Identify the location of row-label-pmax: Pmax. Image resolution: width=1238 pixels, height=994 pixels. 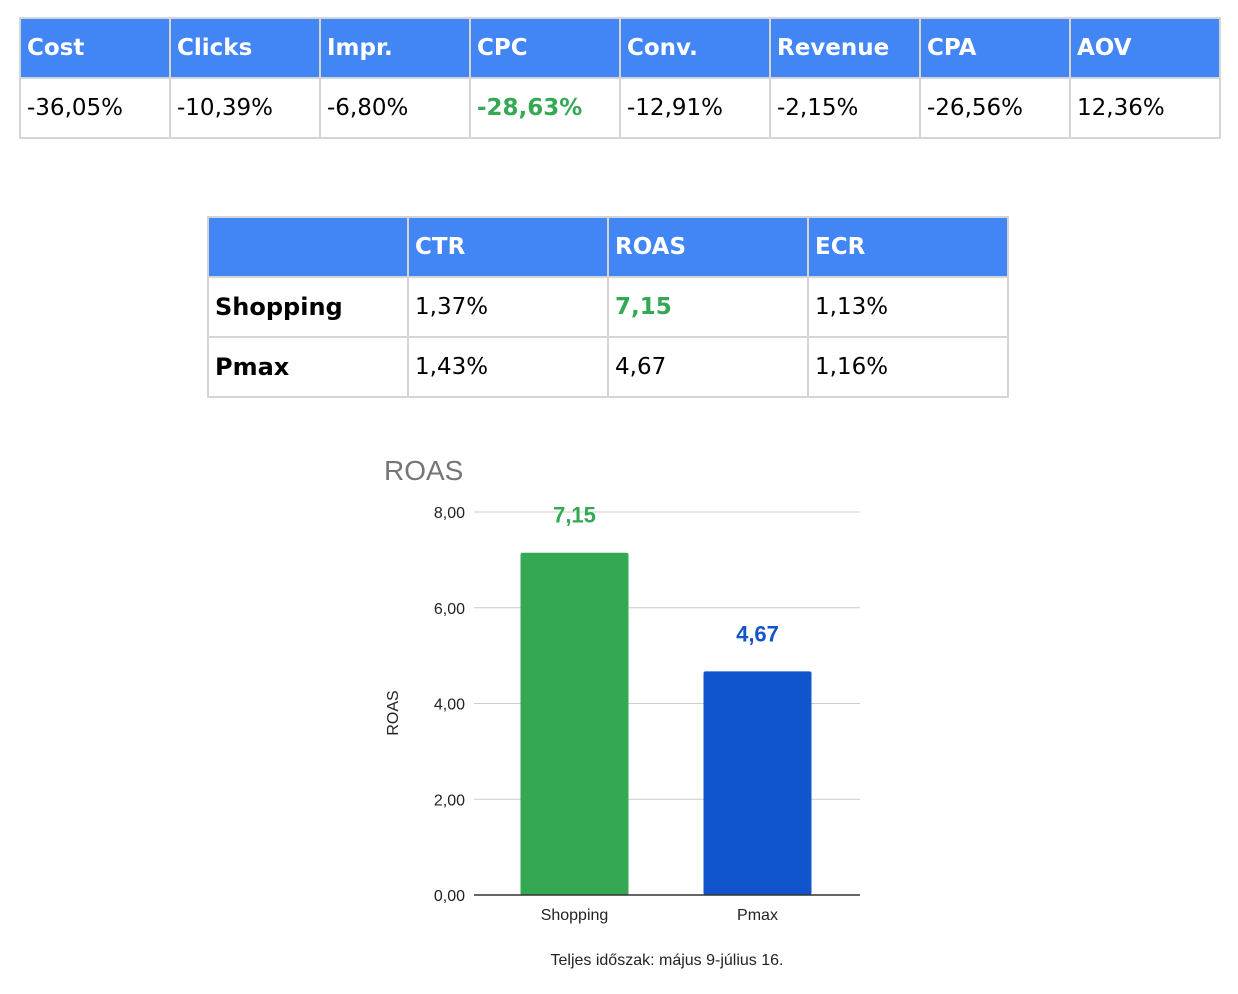
(308, 367).